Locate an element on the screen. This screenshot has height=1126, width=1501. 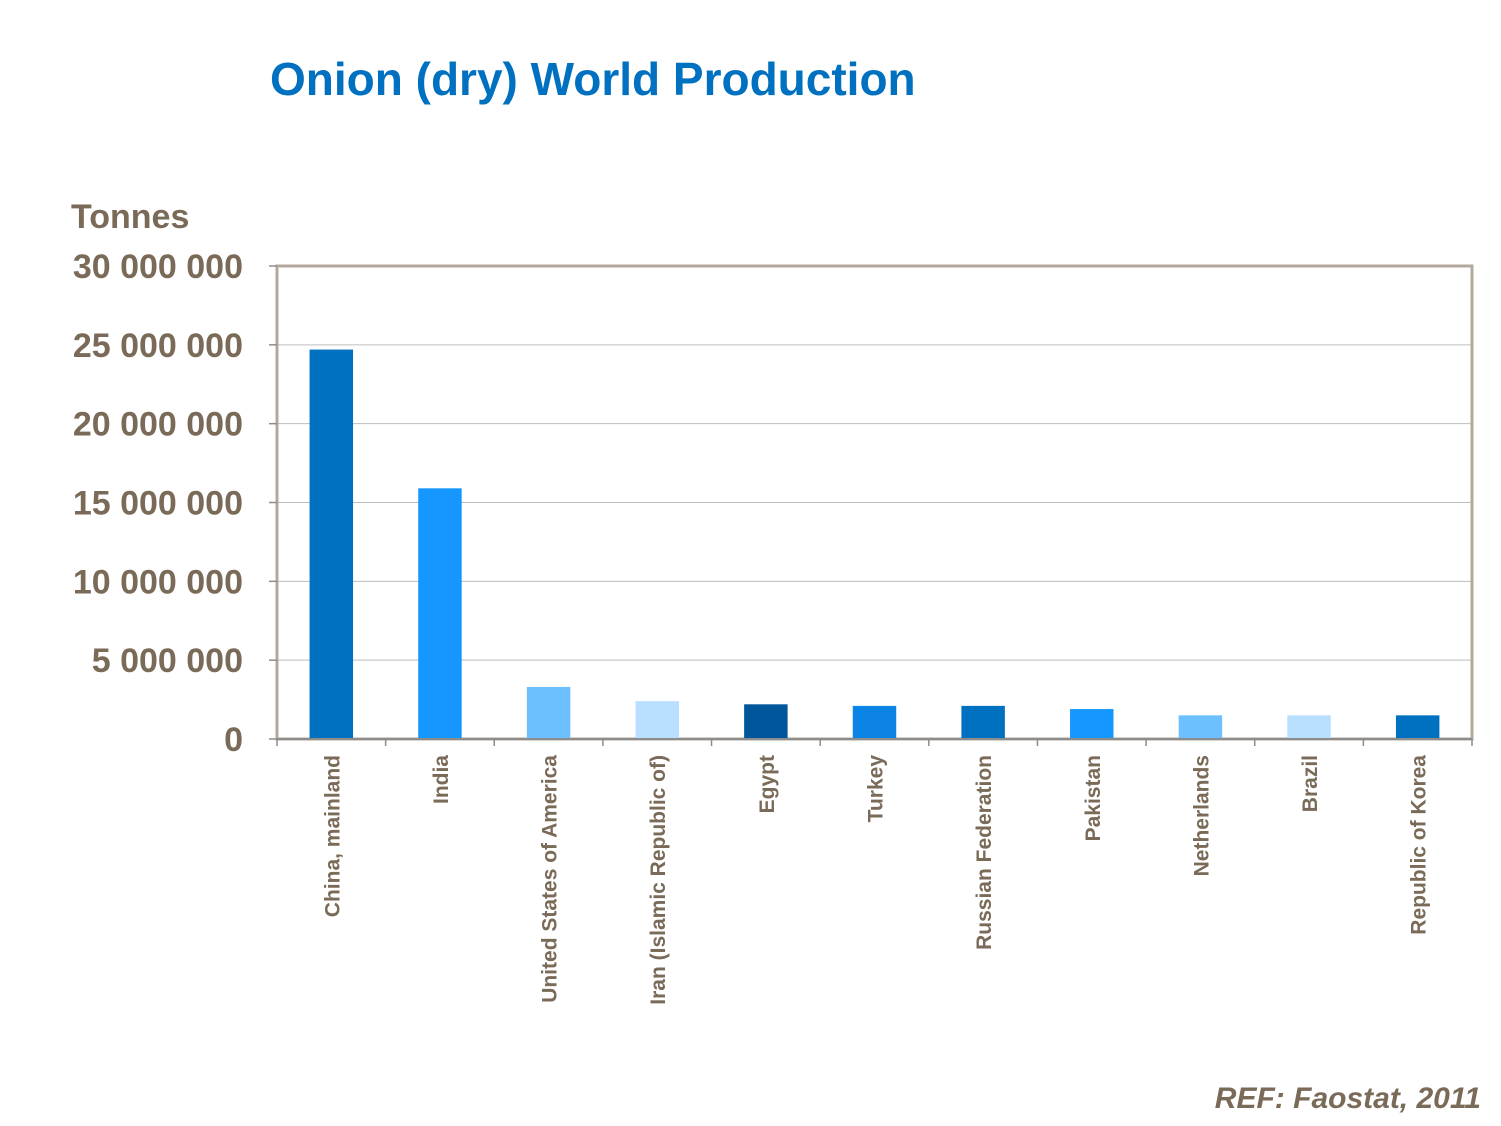
x-tick-label: China, mainland is located at coordinates (332, 836).